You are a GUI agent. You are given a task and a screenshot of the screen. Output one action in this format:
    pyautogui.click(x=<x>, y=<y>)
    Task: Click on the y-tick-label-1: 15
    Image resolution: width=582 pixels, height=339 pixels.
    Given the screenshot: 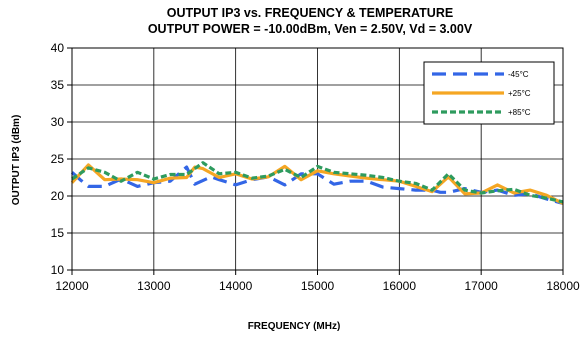 What is the action you would take?
    pyautogui.click(x=58, y=233)
    